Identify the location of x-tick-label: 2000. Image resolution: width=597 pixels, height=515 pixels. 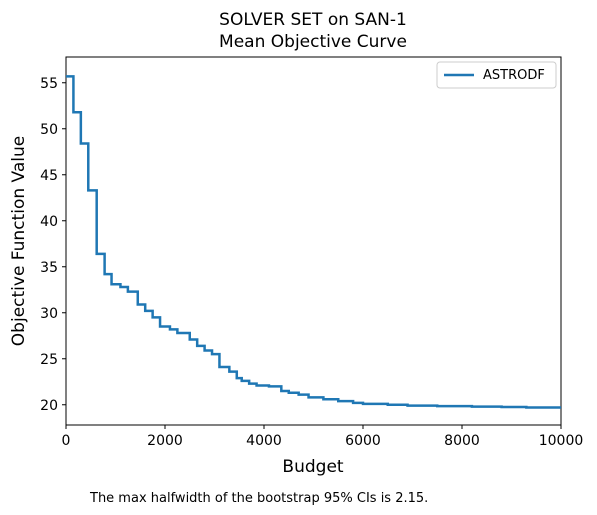
(165, 441).